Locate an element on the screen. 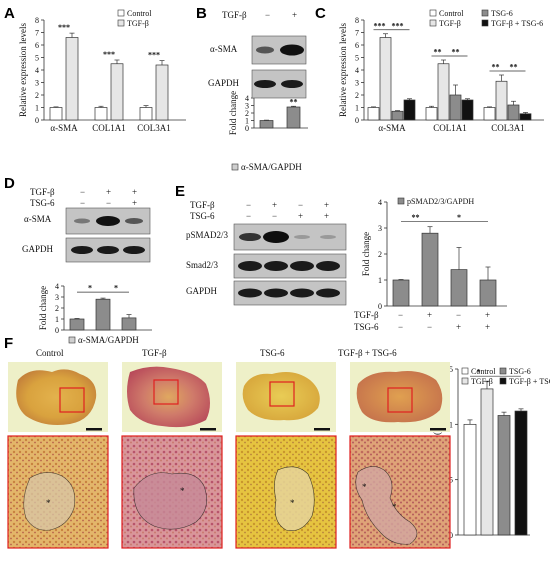 The image size is (550, 563). blot-e-tsg6-label: TSG-6 is located at coordinates (202, 216).